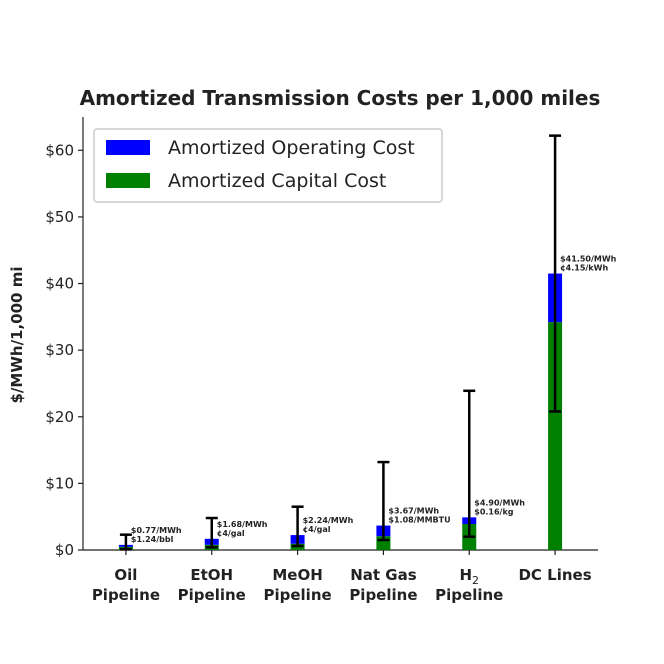 Image resolution: width=664 pixels, height=664 pixels. Describe the element at coordinates (211, 575) in the screenshot. I see `x-tick-label: EtOH` at that location.